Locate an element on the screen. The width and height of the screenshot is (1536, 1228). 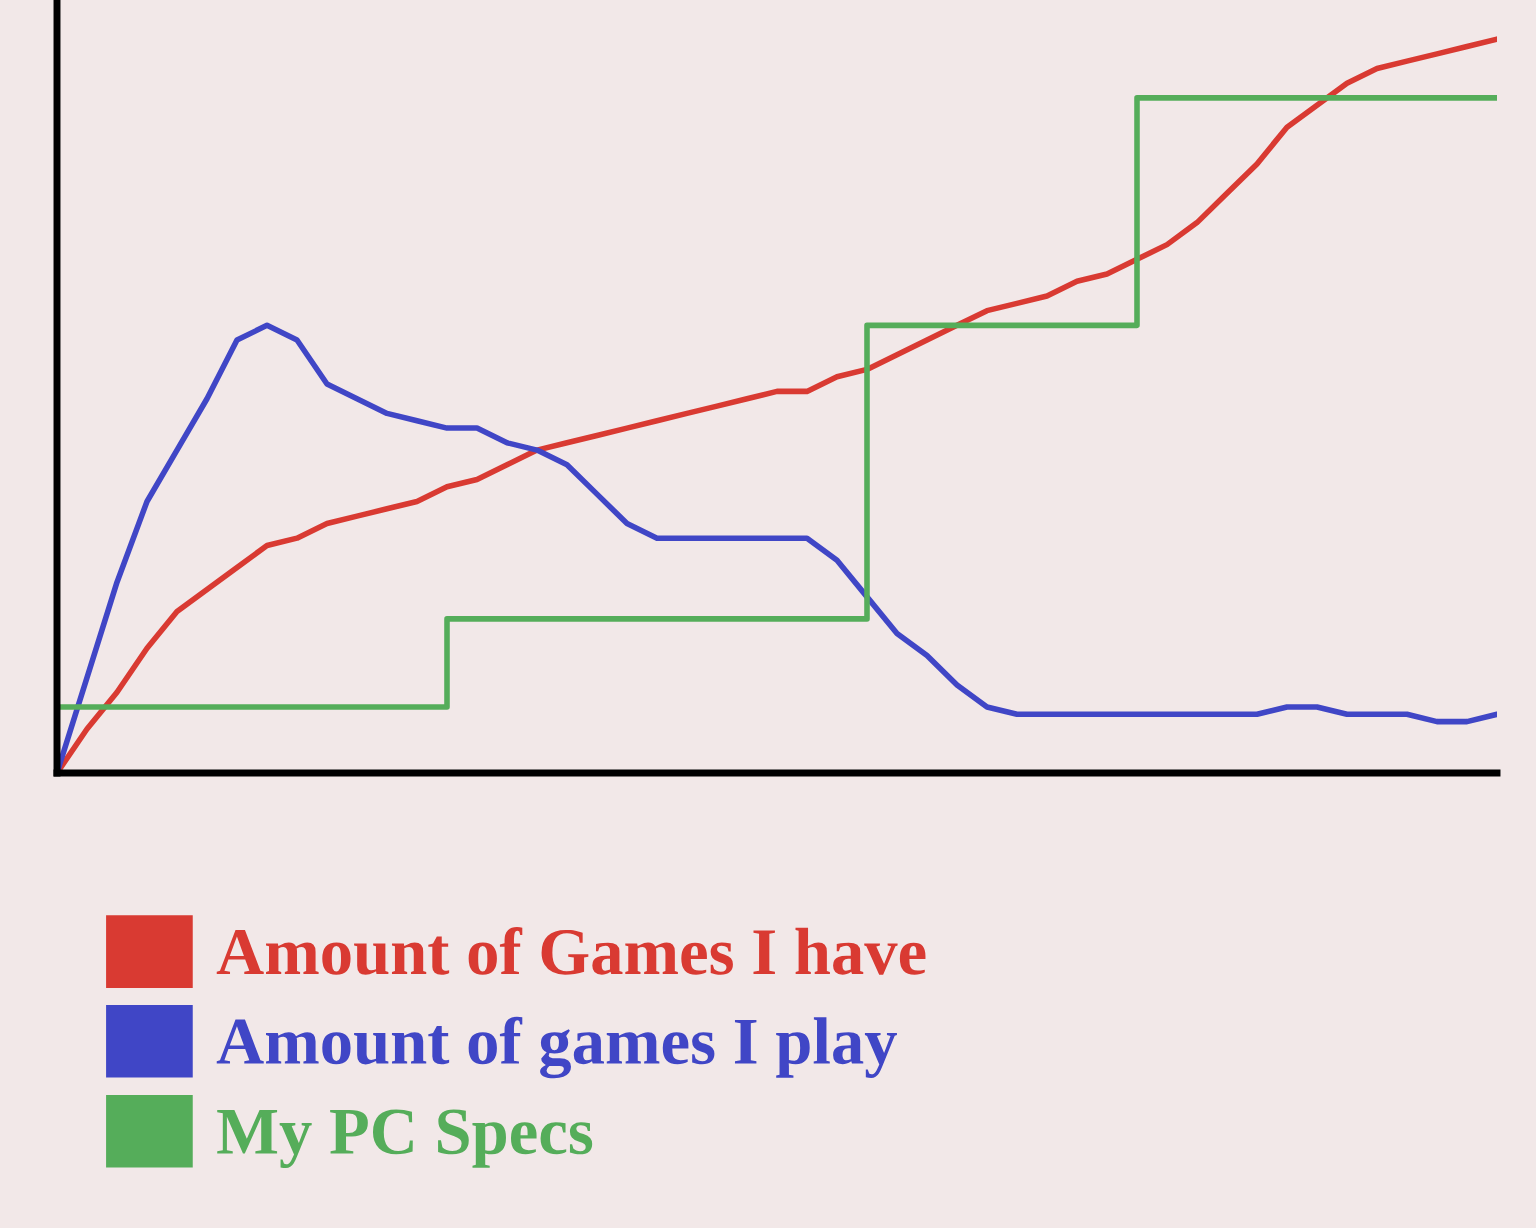
legend-label: Amount of games I play is located at coordinates (556, 1047).